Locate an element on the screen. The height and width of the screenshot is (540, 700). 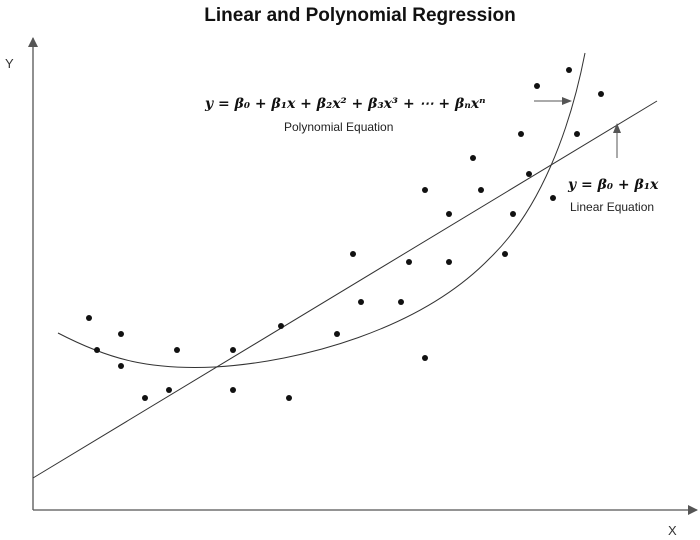
x-axis-label: X is located at coordinates (672, 530).